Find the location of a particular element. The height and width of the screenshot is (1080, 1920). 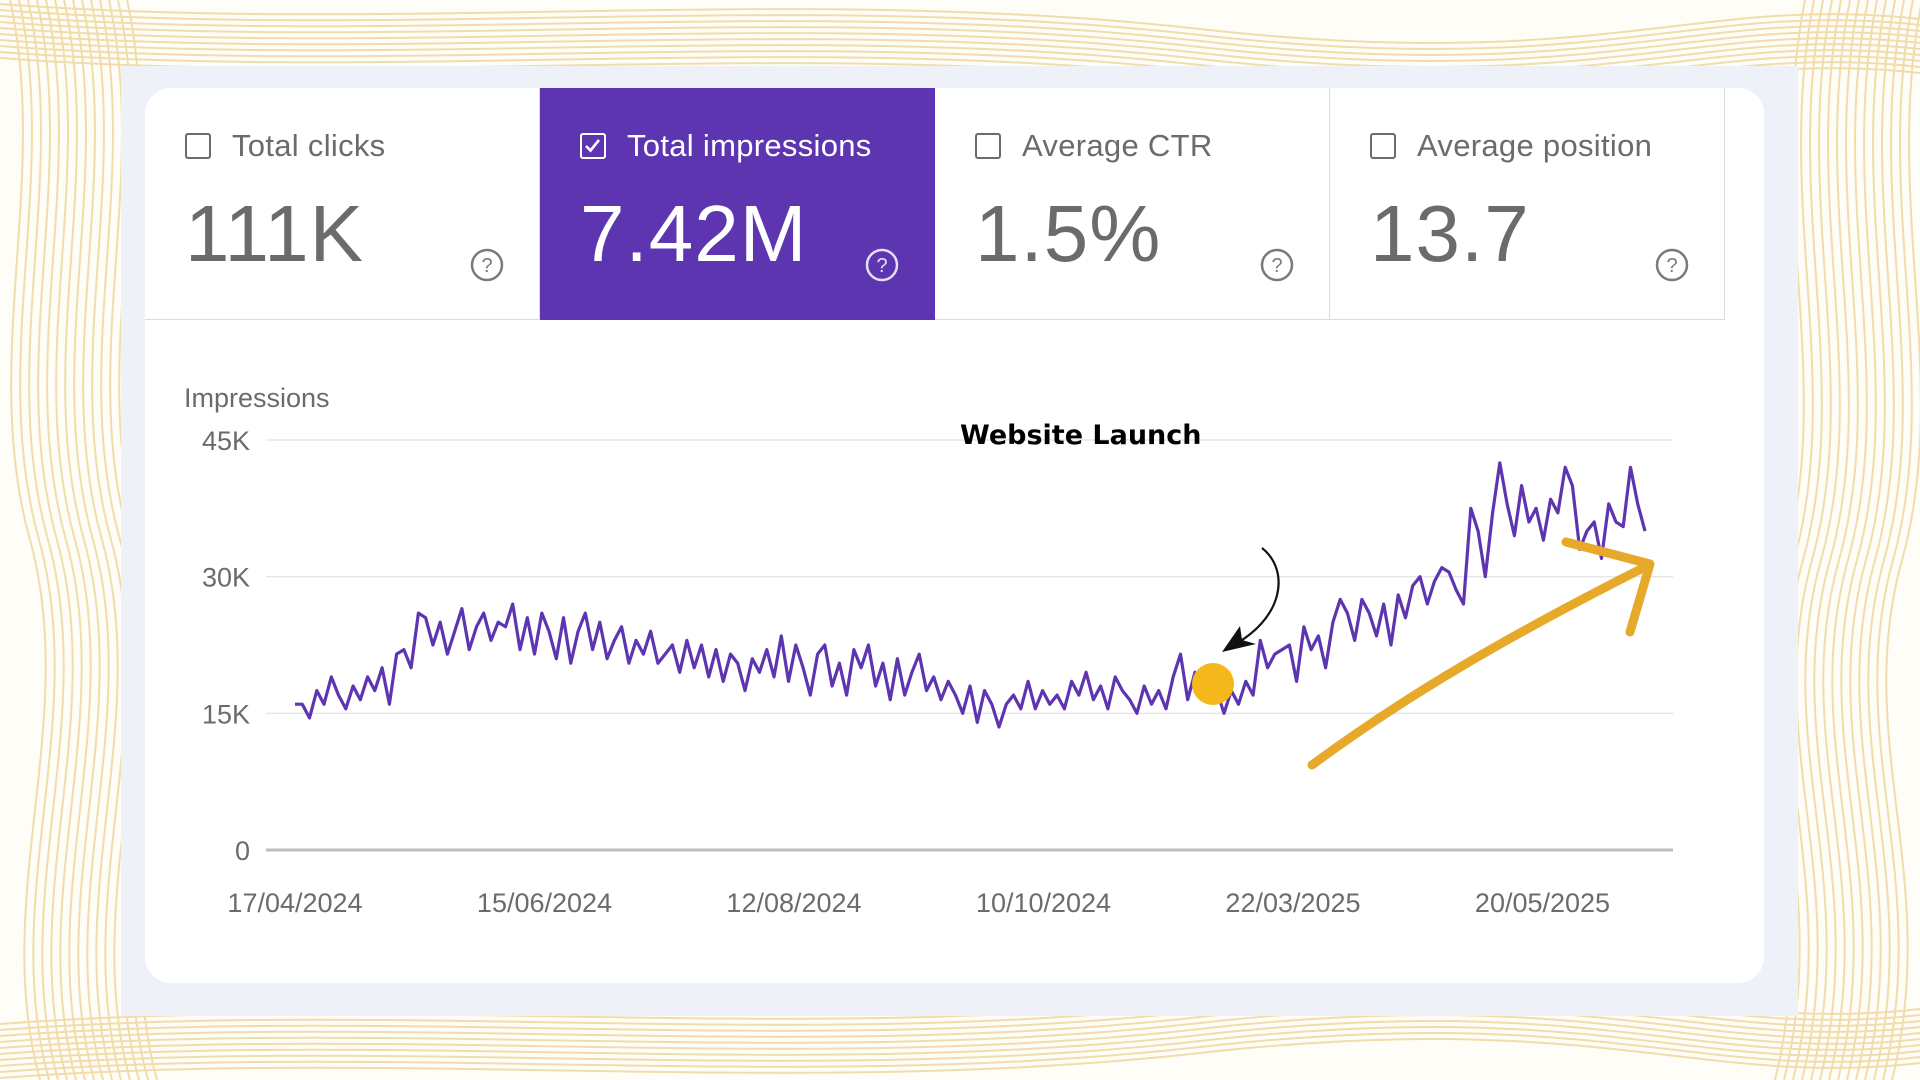

checkbox-checked-icon is located at coordinates (593, 146).